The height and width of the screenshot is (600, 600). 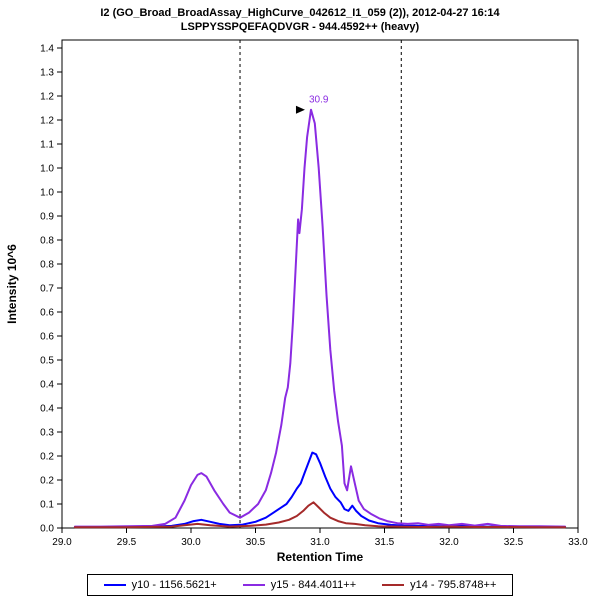 What do you see at coordinates (319, 100) in the screenshot?
I see `peak-rt-label: 30.9` at bounding box center [319, 100].